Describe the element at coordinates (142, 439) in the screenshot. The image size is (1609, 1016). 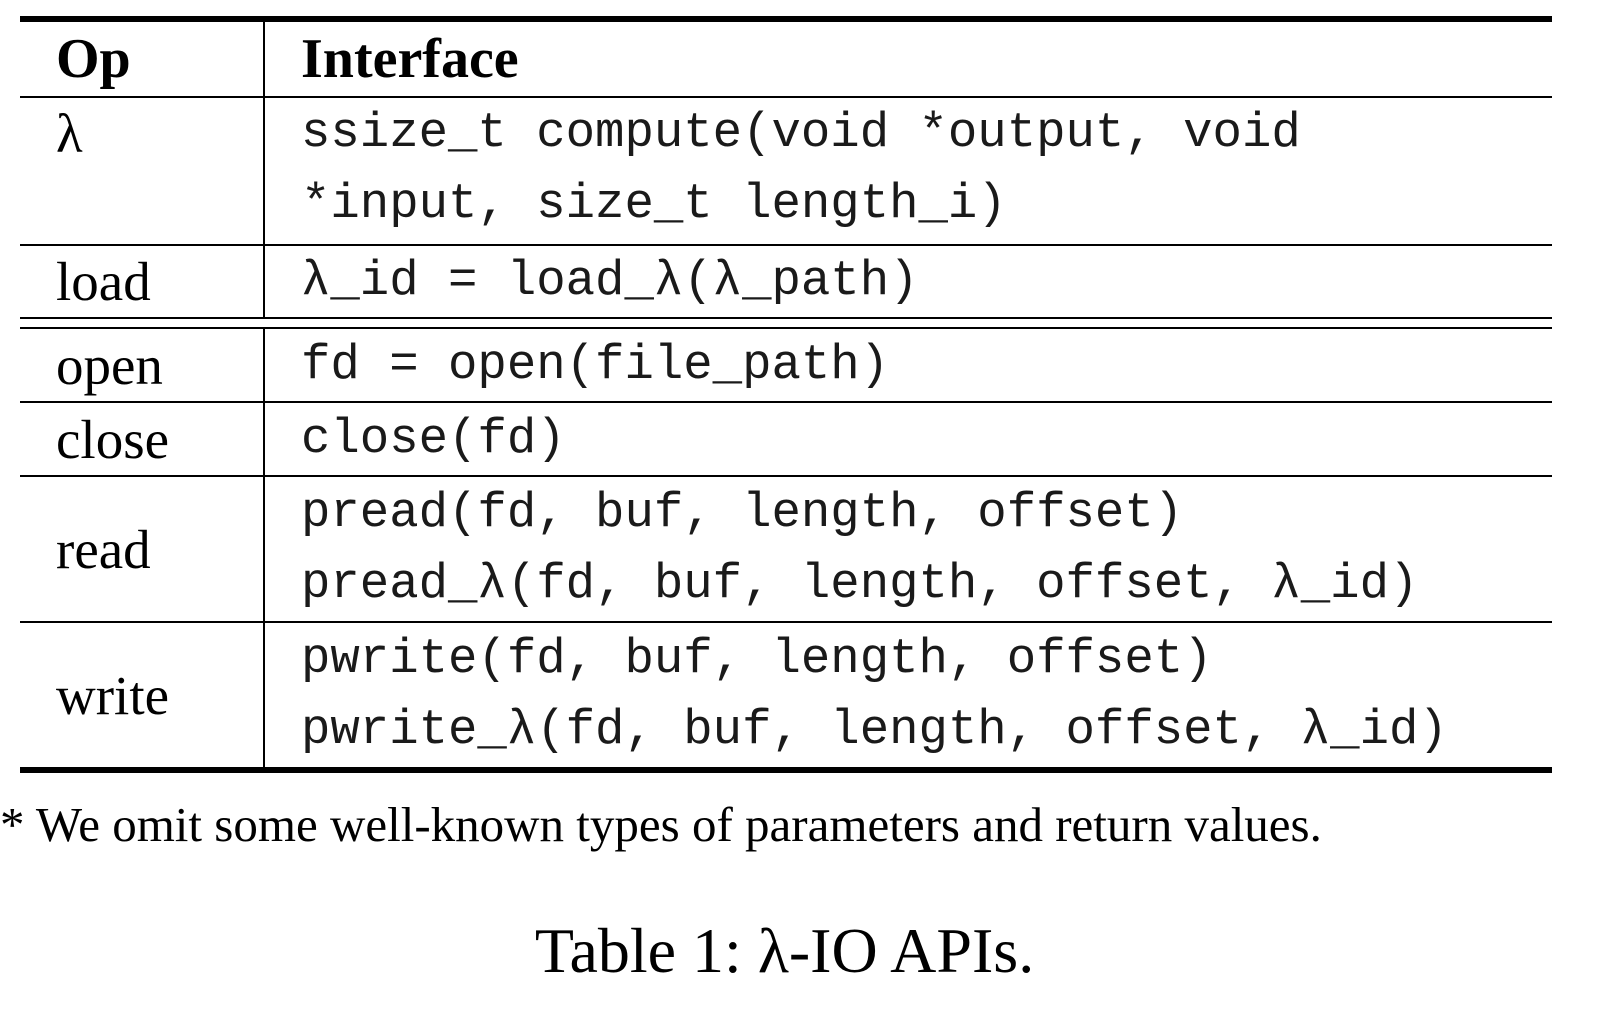
I see `op-cell: close` at that location.